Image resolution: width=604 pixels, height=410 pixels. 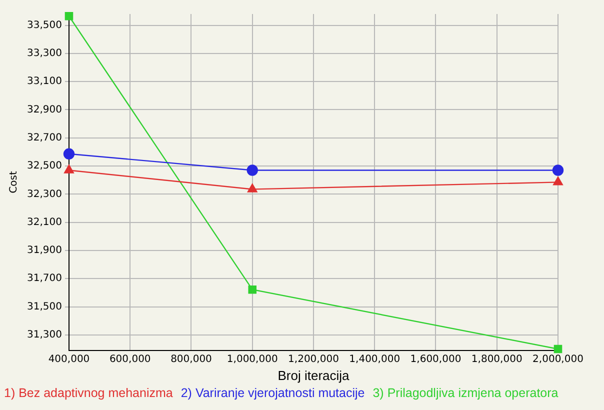 I want to click on x-tick-label: 1,600,000, so click(x=436, y=359).